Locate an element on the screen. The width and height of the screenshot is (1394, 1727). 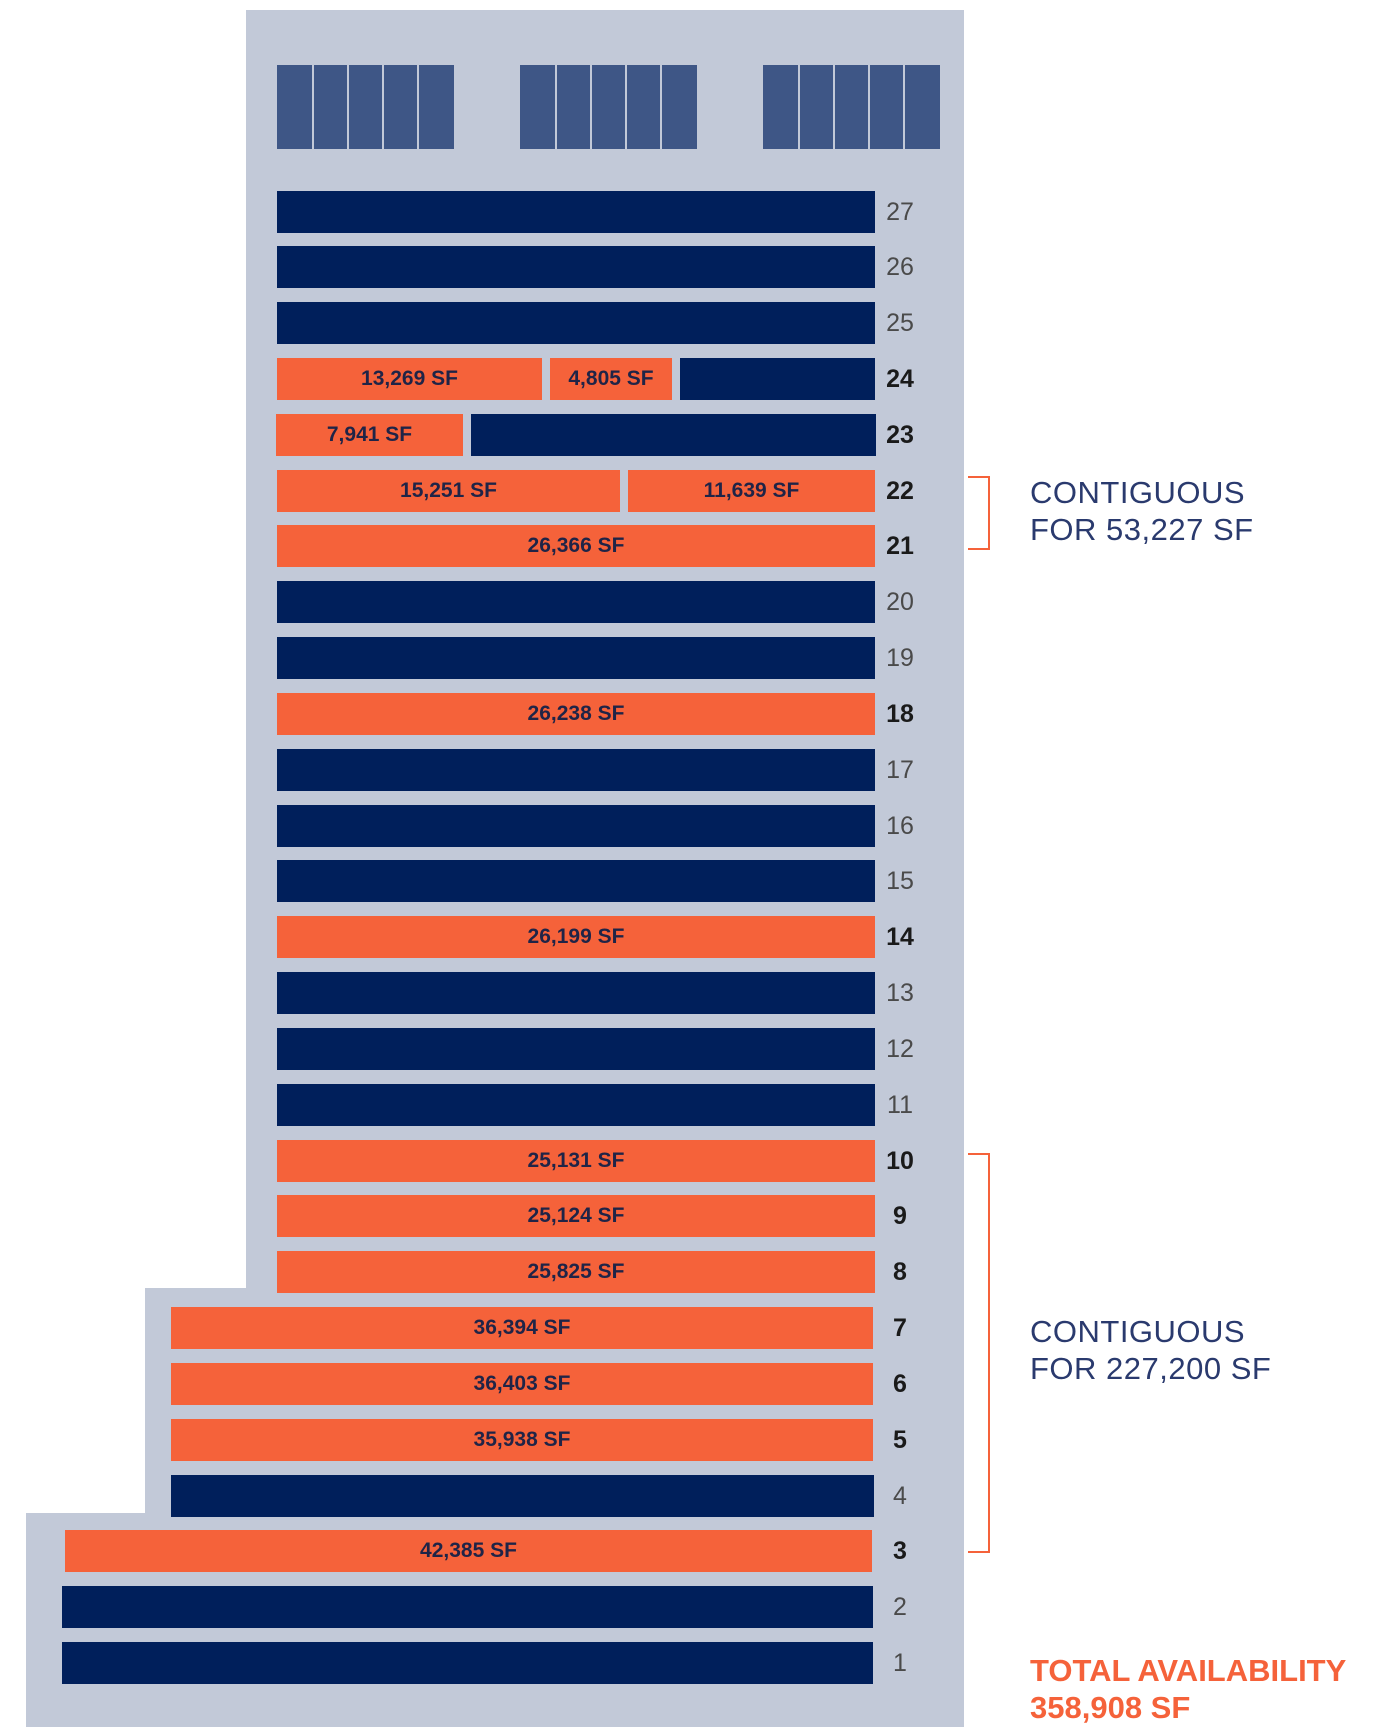
crown-panel-right is located at coordinates (851, 107).